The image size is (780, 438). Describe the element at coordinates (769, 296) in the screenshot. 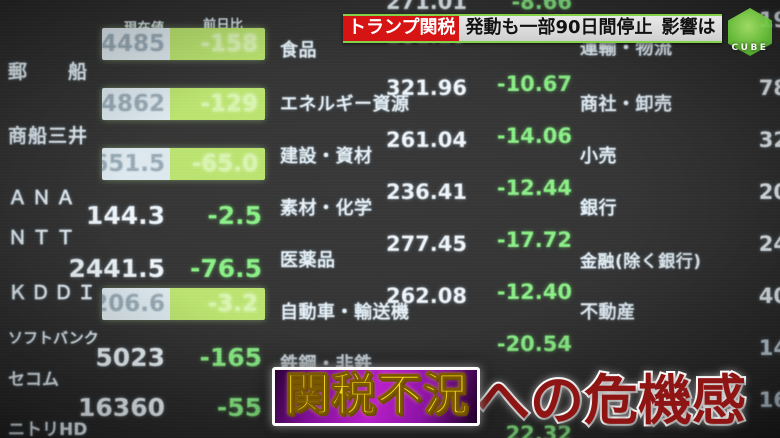

I see `sector-price: 40` at that location.